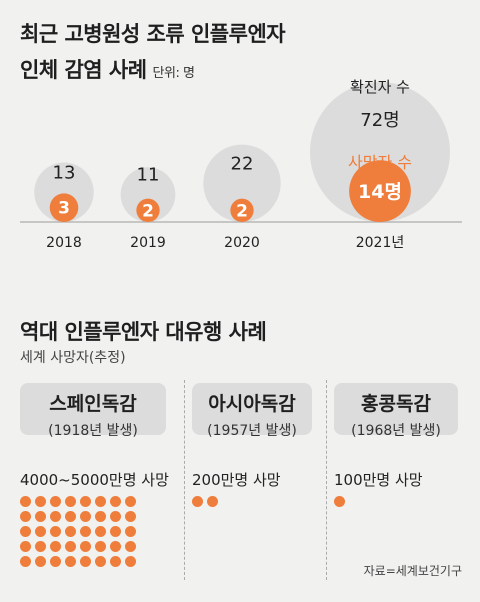  Describe the element at coordinates (83, 70) in the screenshot. I see `chart-title-text: 인체 감염 사례` at that location.